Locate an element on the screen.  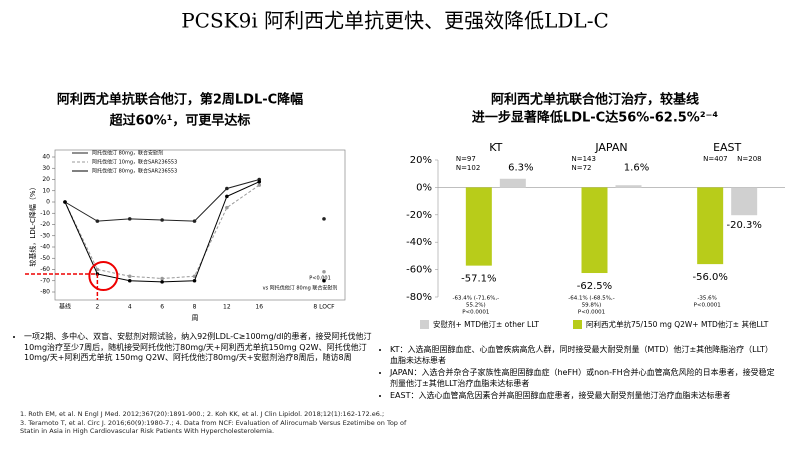
y-tick-label: 0 is located at coordinates (48, 202).